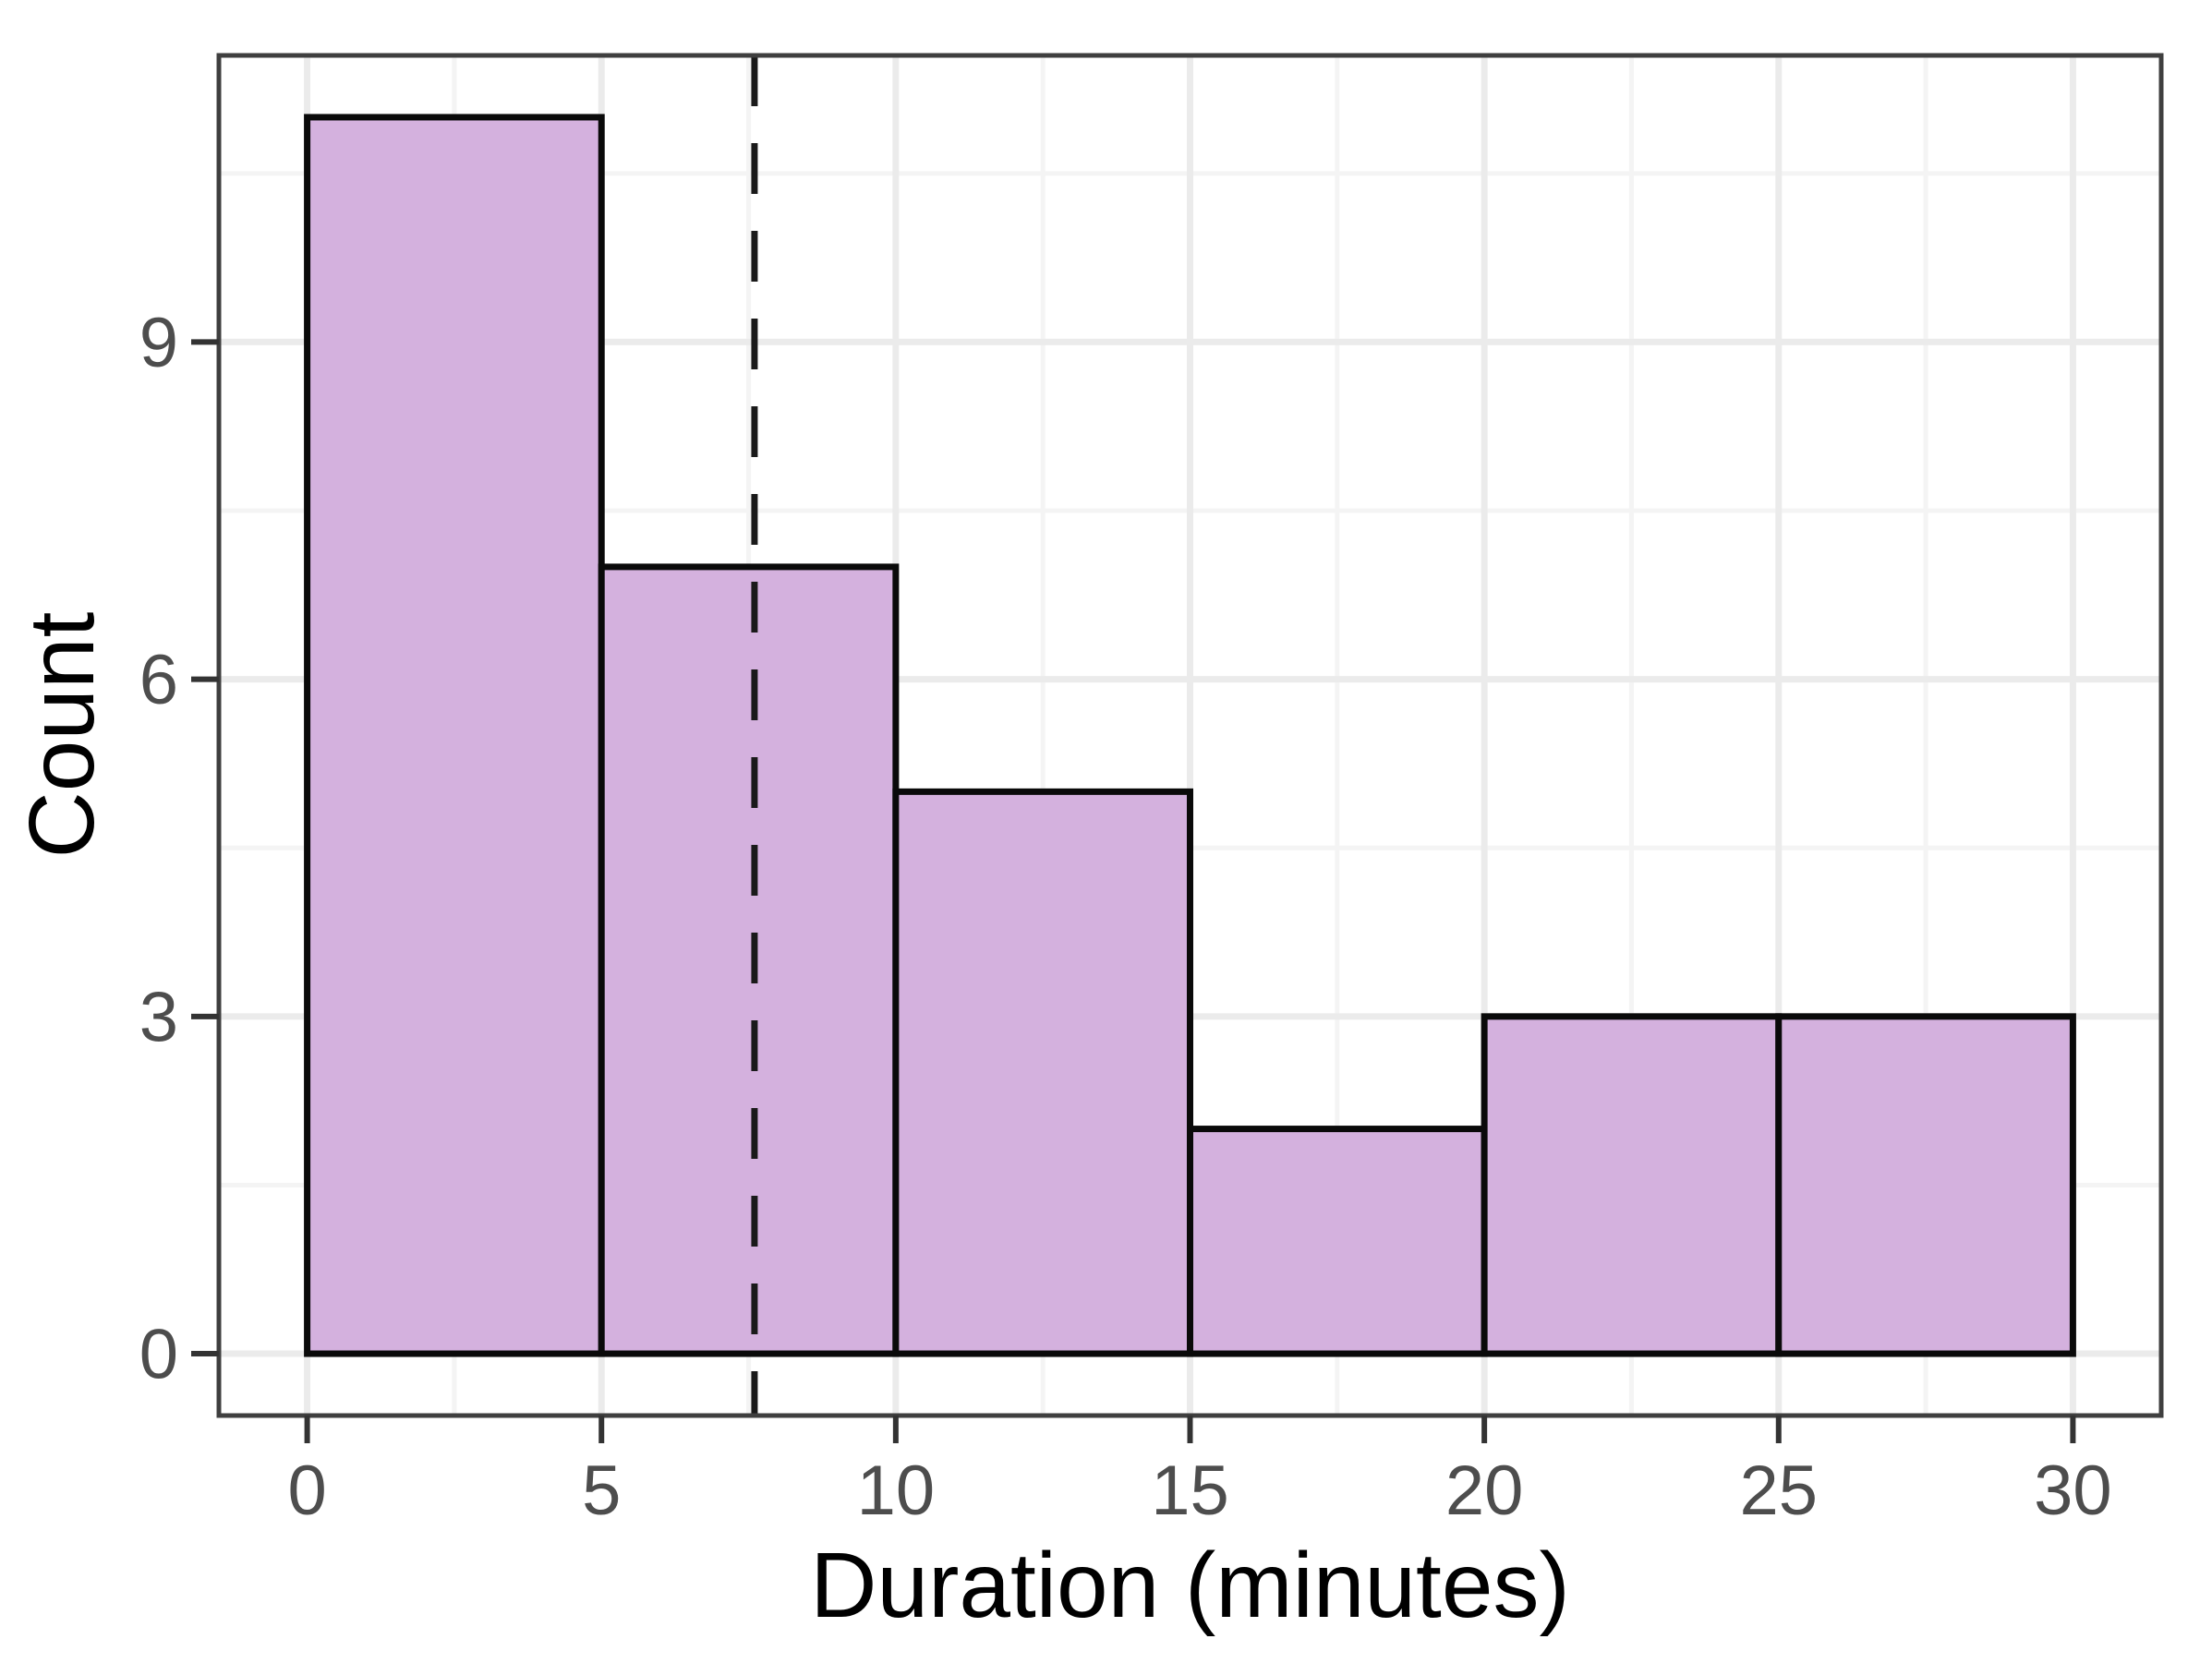 This screenshot has width=2212, height=1663. What do you see at coordinates (306, 1491) in the screenshot?
I see `x-tick-label: 0` at bounding box center [306, 1491].